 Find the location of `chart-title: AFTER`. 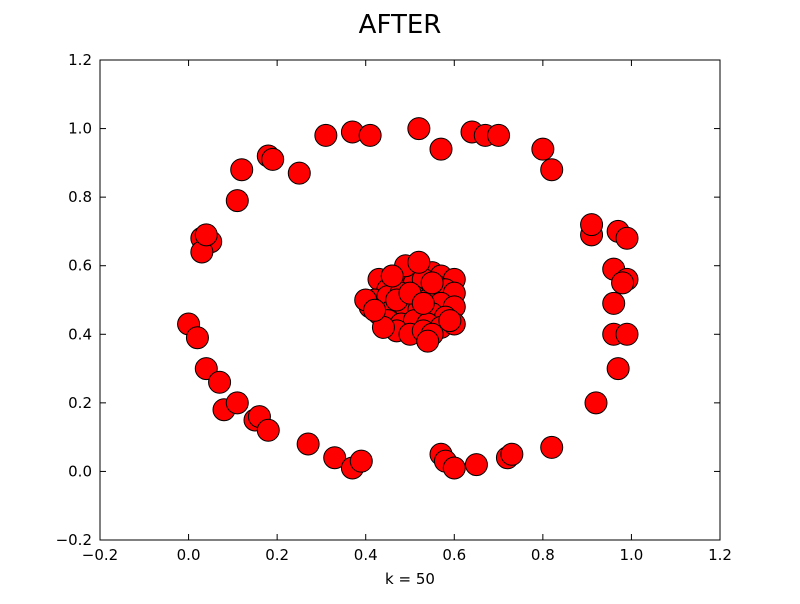

chart-title: AFTER is located at coordinates (400, 25).